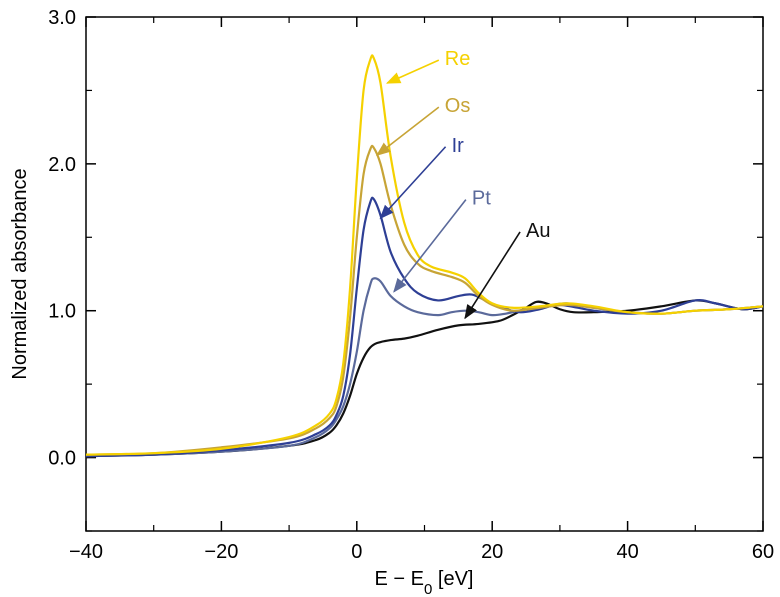 The height and width of the screenshot is (597, 780). Describe the element at coordinates (452, 579) in the screenshot. I see `x-axis-title-unit: [eV]` at that location.